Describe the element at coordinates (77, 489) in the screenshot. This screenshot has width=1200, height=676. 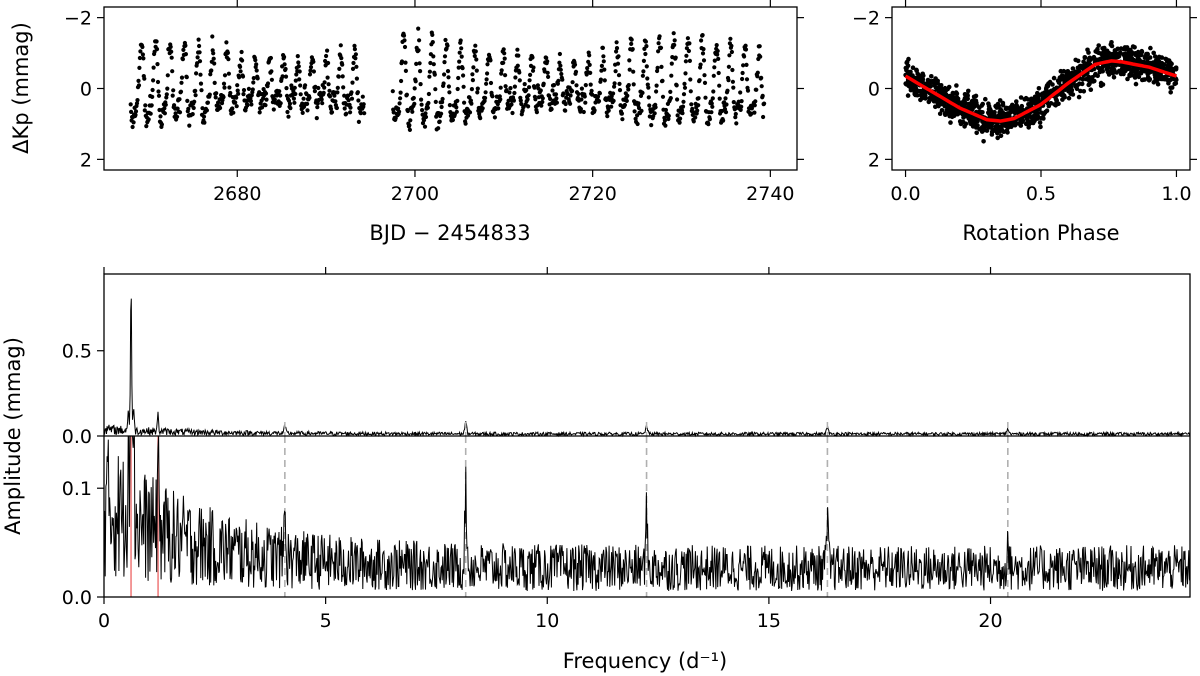
I see `y-tick-label: 0.1` at that location.